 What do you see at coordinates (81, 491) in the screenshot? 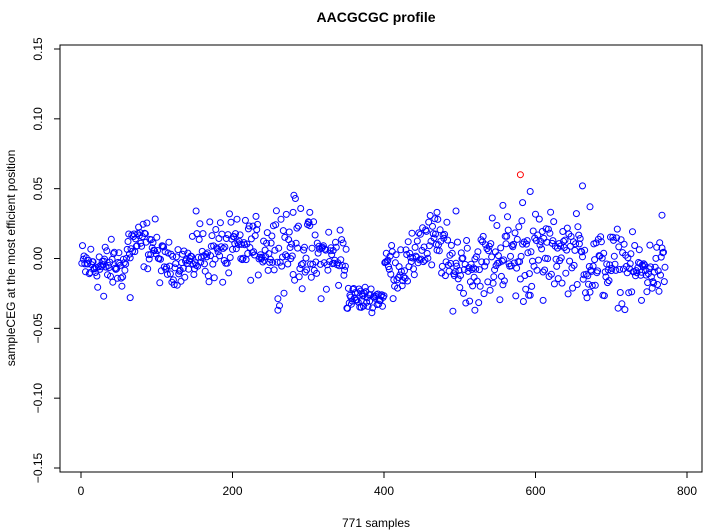
I see `x-tick-label: 0` at bounding box center [81, 491].